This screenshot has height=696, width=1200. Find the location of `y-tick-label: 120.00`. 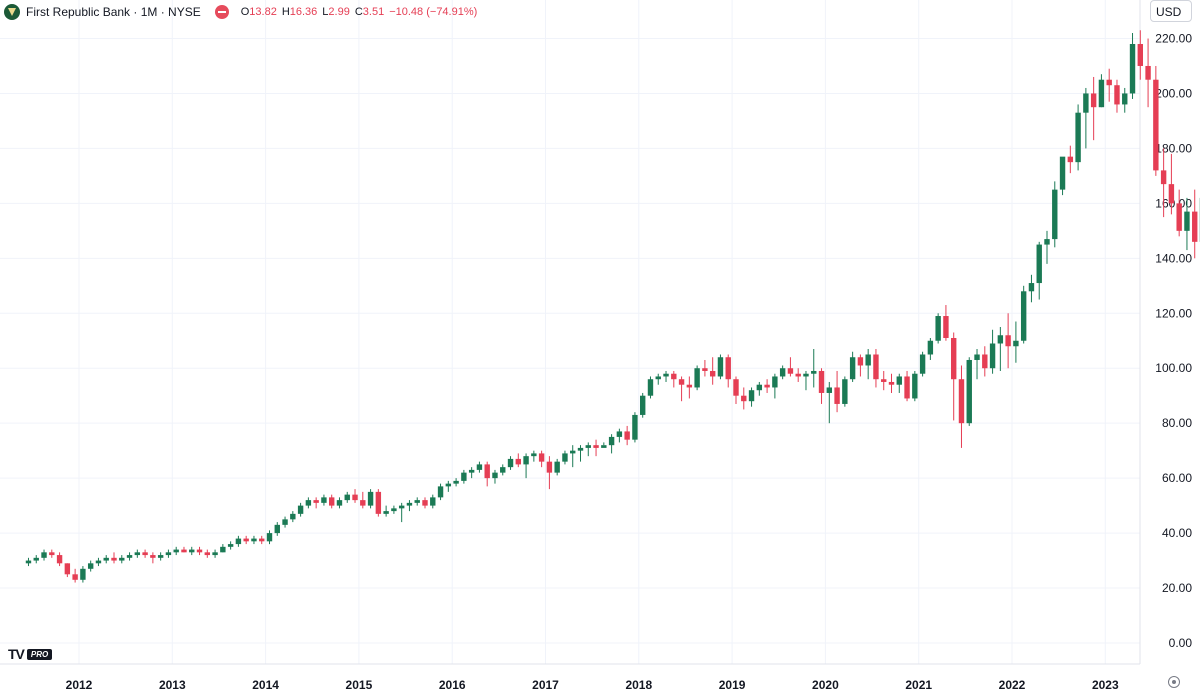

y-tick-label: 120.00 is located at coordinates (1173, 313).